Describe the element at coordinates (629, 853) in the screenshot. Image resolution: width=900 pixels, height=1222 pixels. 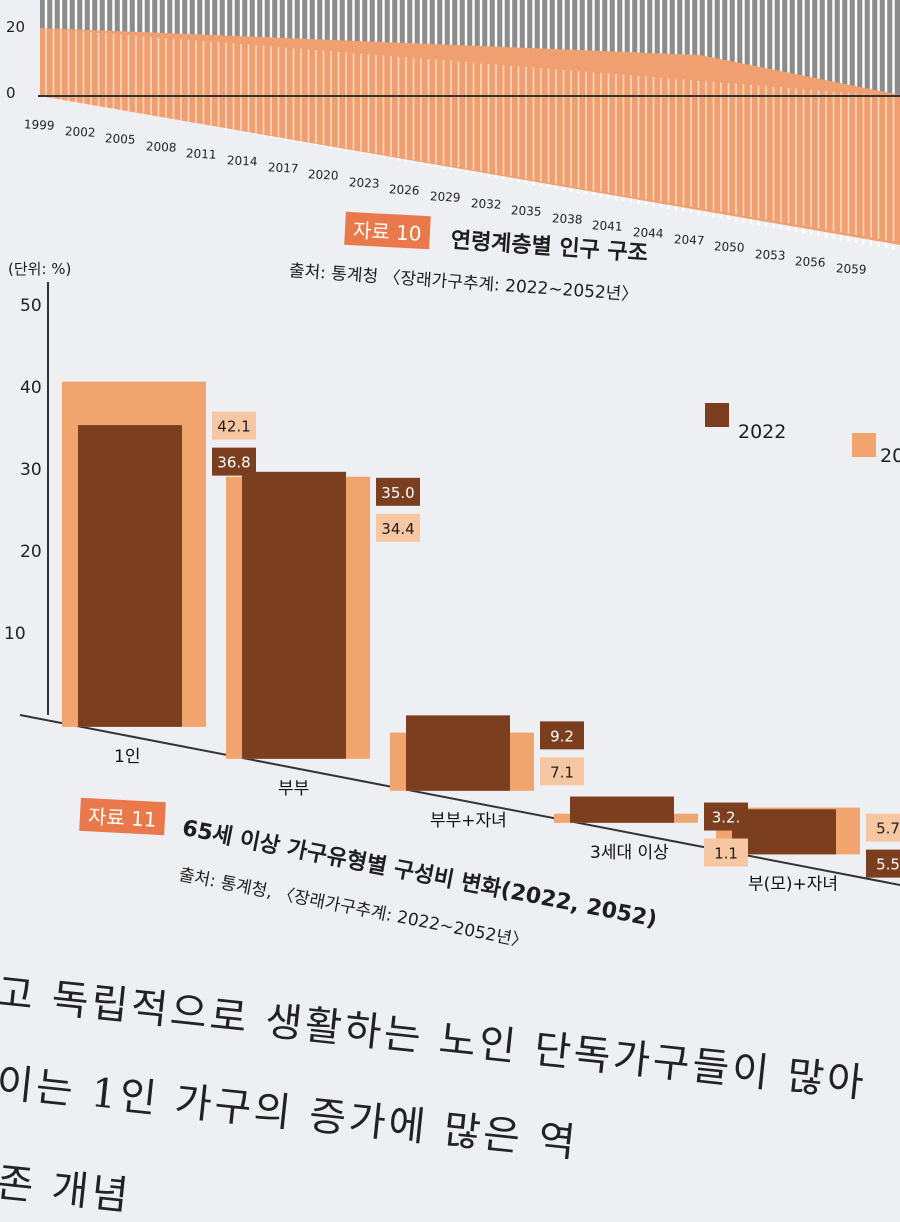
I see `category-label: 3세대 이상` at that location.